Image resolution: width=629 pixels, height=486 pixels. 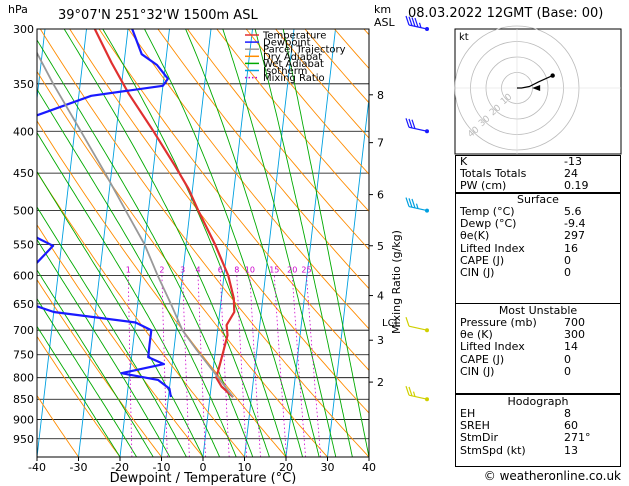 What do you see at coordinates (538, 413) in the screenshot?
I see `hodograph-row: EH 8` at bounding box center [538, 413].